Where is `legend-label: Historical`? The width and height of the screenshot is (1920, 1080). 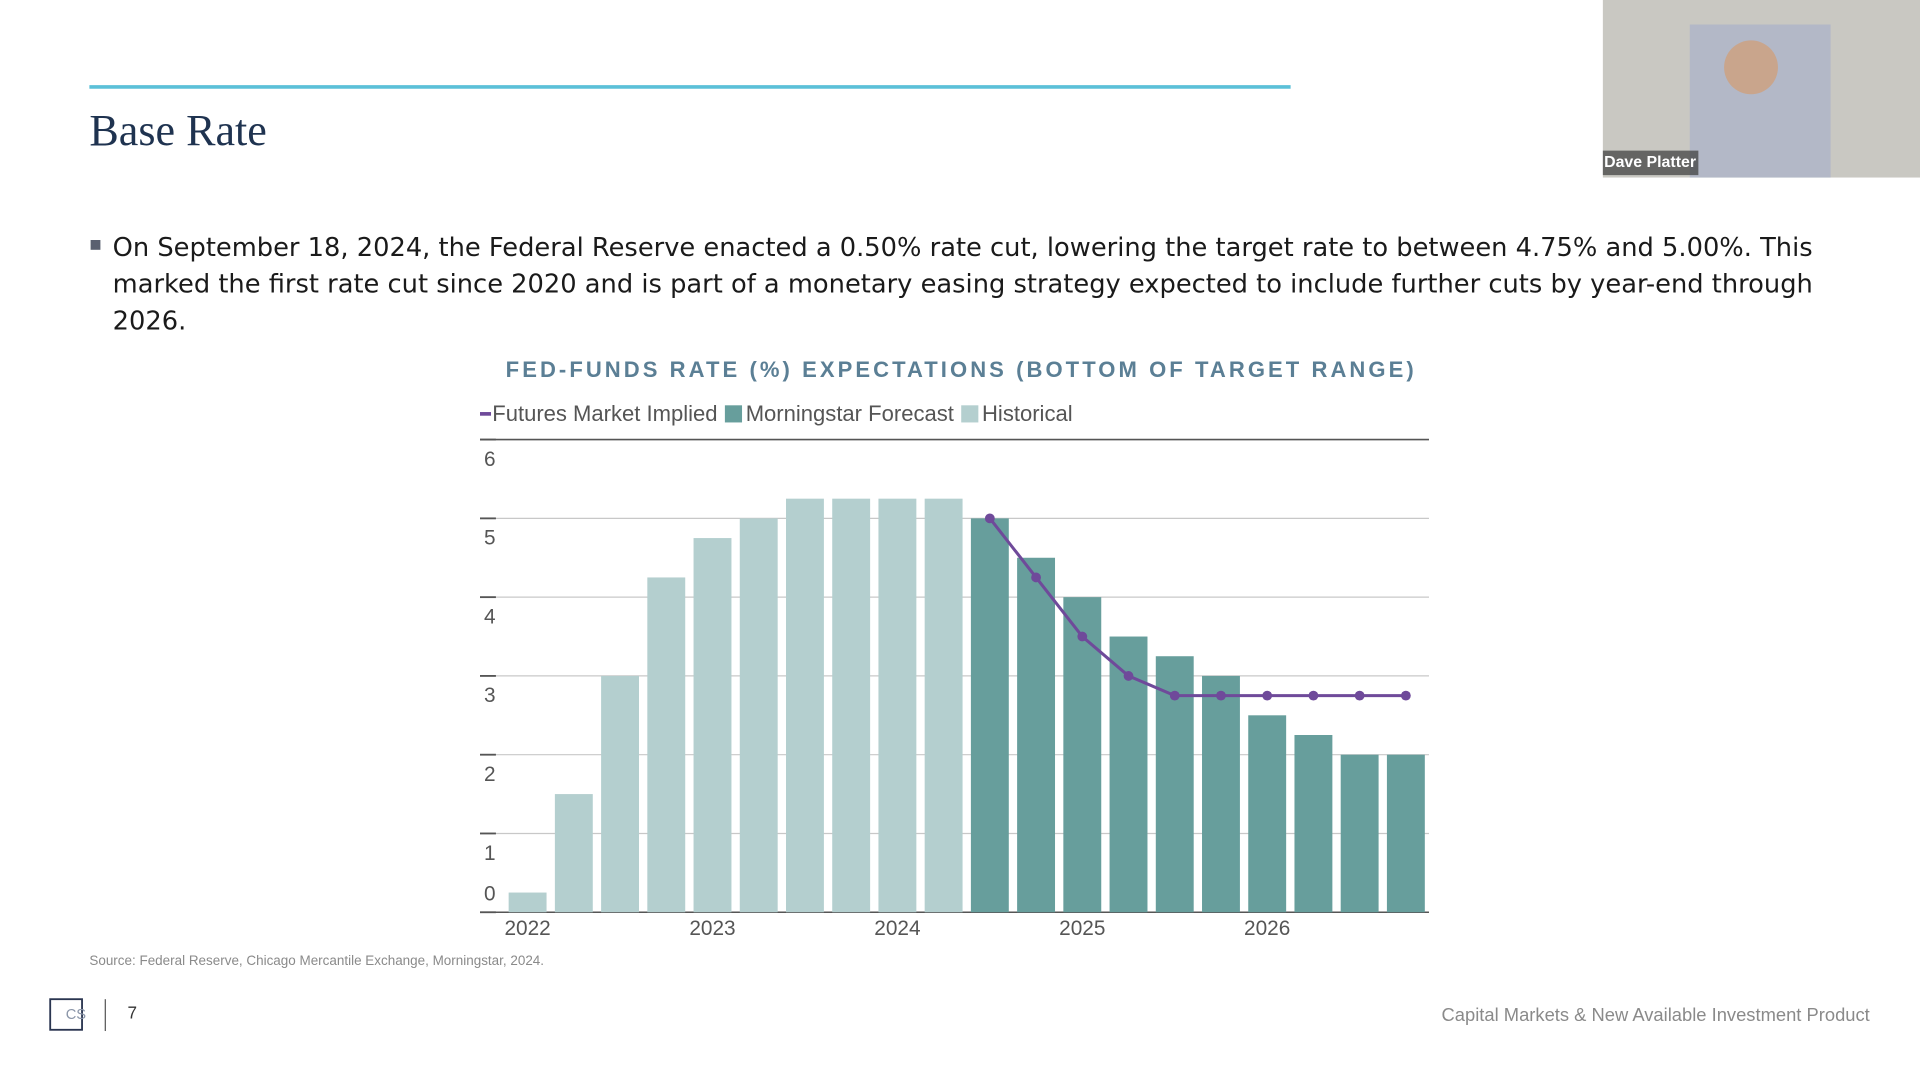 legend-label: Historical is located at coordinates (1027, 413).